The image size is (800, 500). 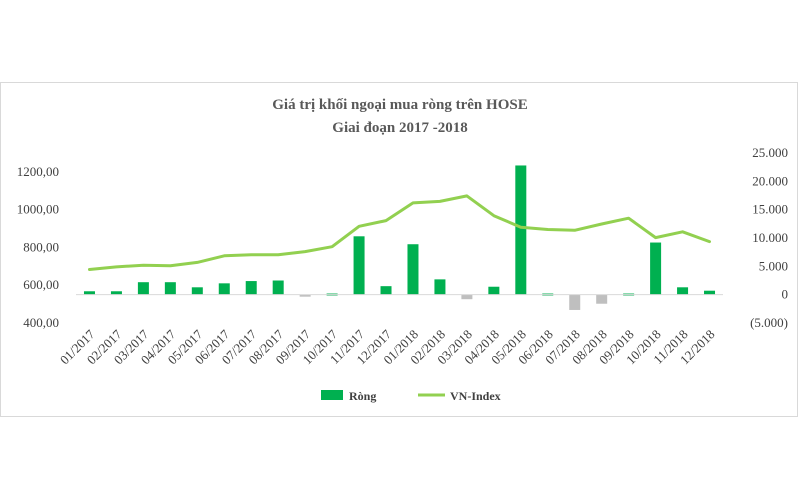 What do you see at coordinates (494, 290) in the screenshot?
I see `bar-04-2018` at bounding box center [494, 290].